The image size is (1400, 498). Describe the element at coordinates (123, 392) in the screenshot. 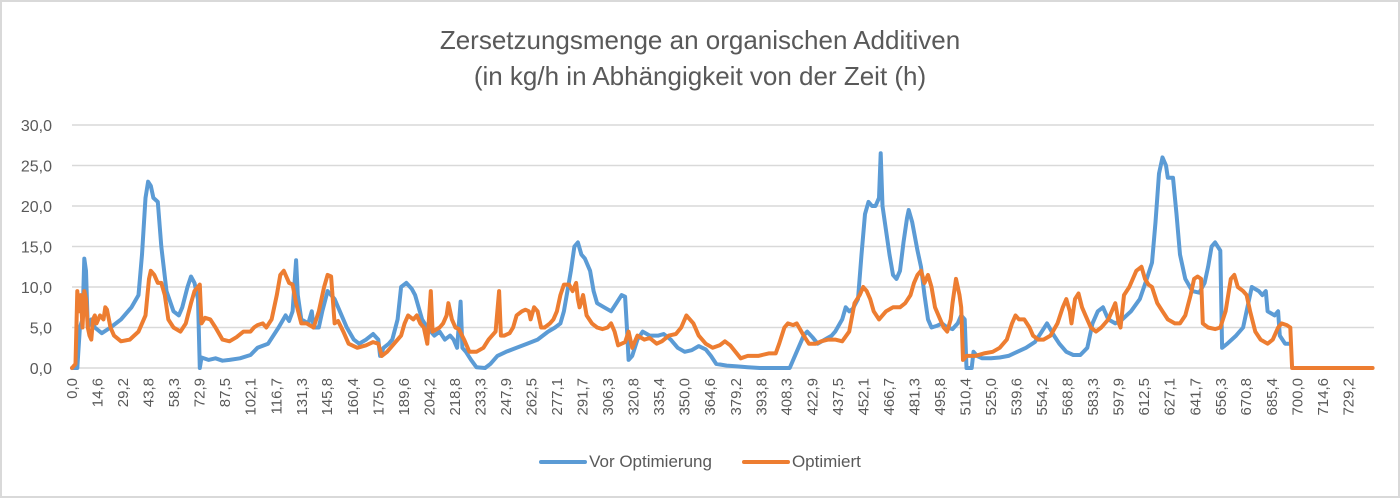

I see `x-tick-label: 29,2` at that location.